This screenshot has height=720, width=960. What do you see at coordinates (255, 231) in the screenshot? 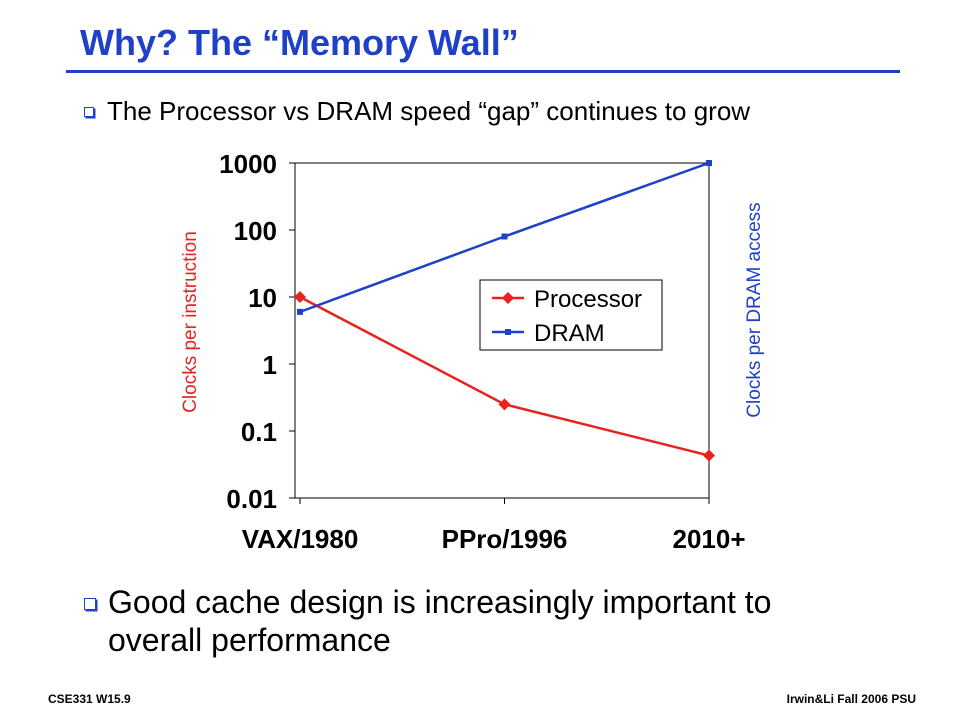
I see `y-tick-label: 100` at bounding box center [255, 231].